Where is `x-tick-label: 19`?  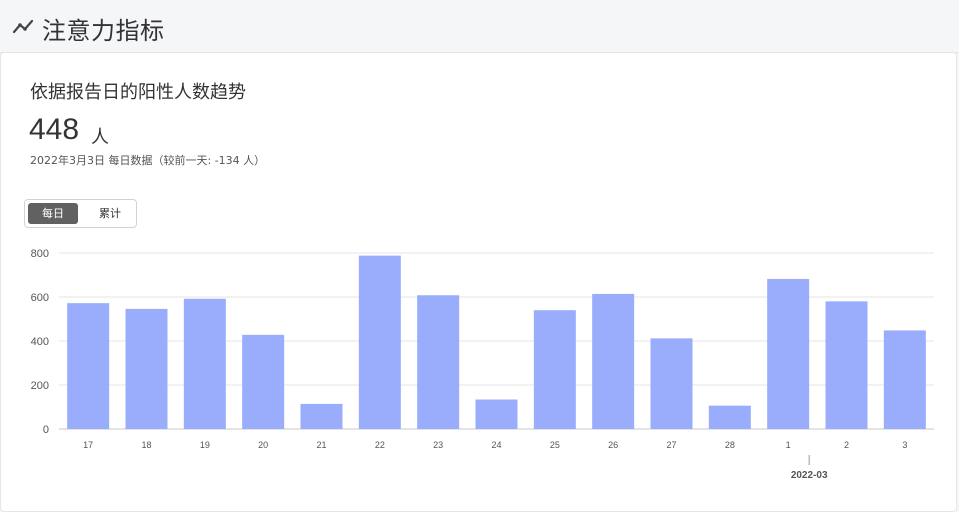
x-tick-label: 19 is located at coordinates (205, 445).